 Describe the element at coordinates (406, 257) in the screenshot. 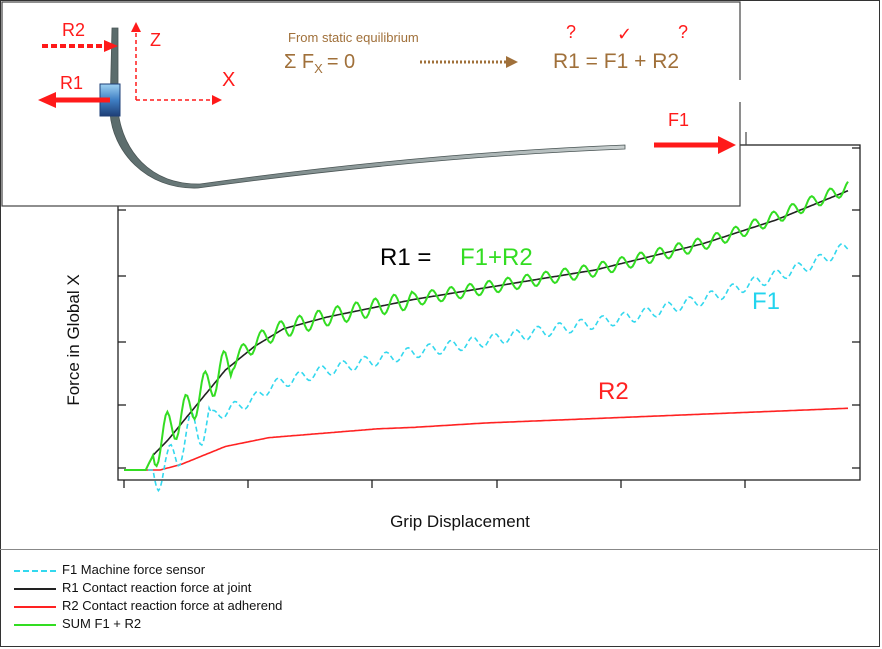

I see `r1-equation-label: R1 =` at that location.